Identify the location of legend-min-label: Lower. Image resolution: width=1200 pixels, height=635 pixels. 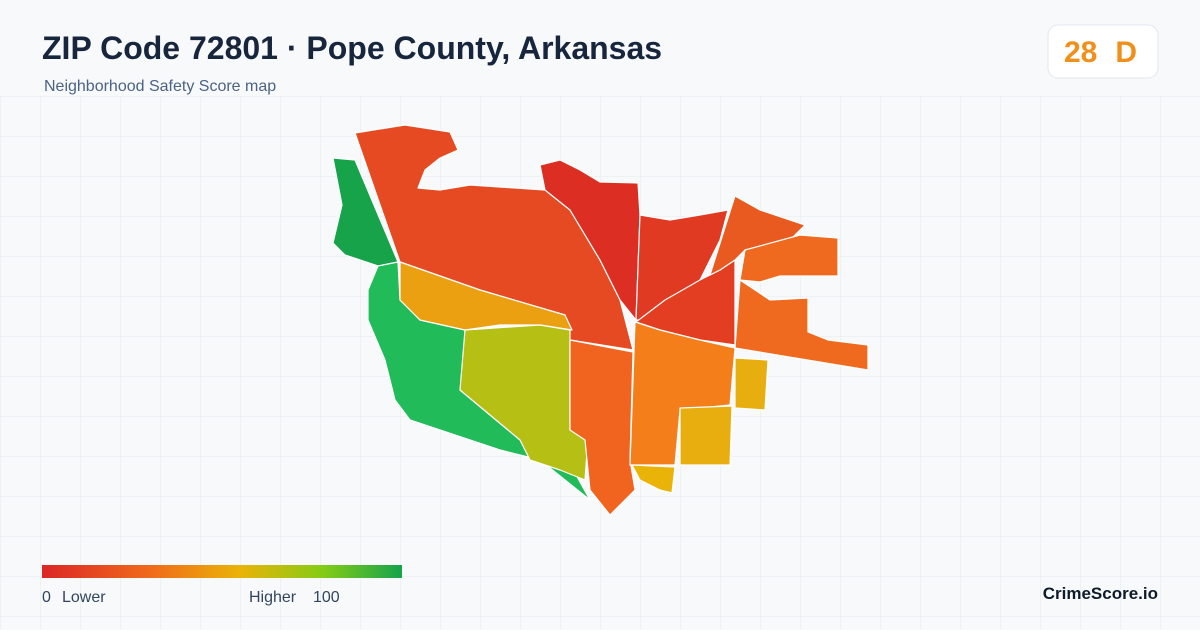
(84, 597).